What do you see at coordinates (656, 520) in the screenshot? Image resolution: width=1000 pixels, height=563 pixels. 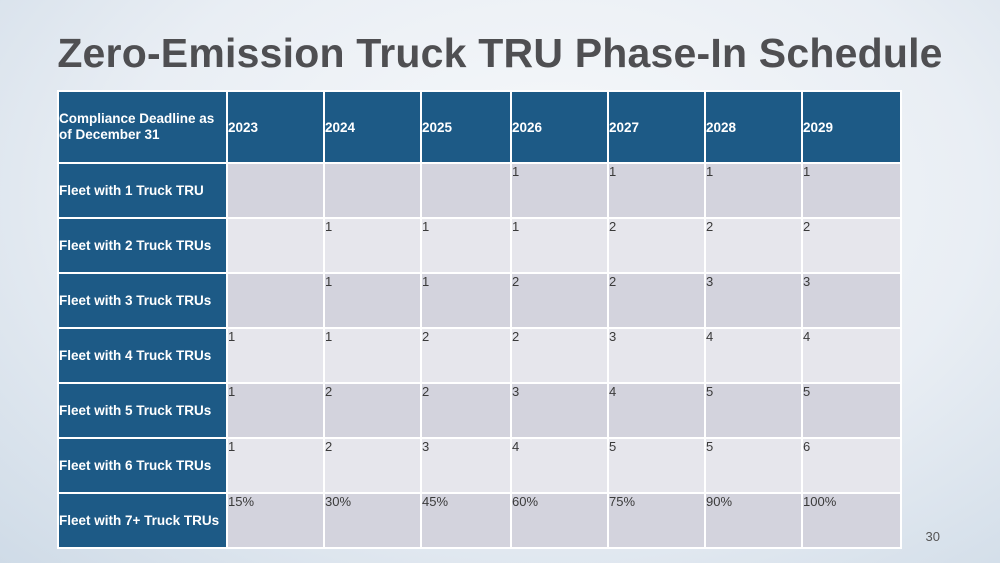 I see `table-cell: 75%` at bounding box center [656, 520].